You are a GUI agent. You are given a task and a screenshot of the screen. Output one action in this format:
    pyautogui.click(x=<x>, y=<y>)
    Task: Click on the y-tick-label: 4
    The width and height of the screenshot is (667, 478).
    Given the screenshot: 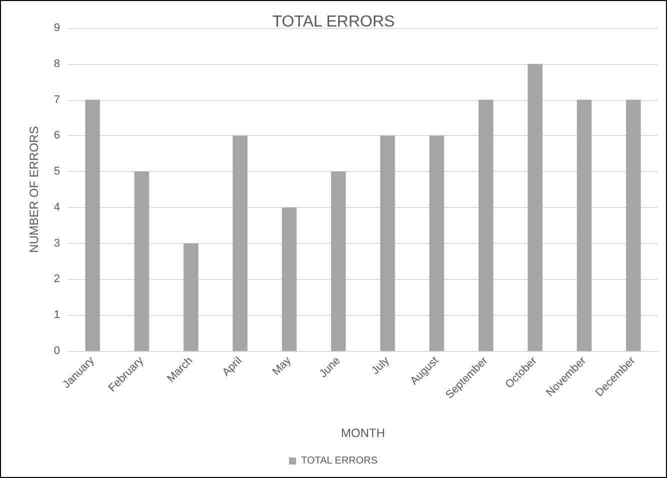 What is the action you would take?
    pyautogui.click(x=57, y=207)
    